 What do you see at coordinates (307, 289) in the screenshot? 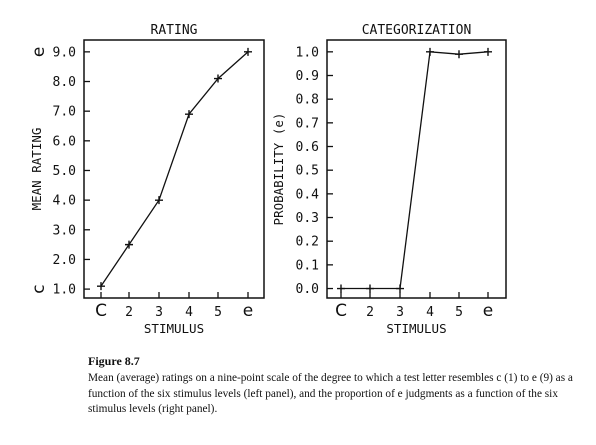
I see `categorization-y-tick-label: 0.0` at bounding box center [307, 289].